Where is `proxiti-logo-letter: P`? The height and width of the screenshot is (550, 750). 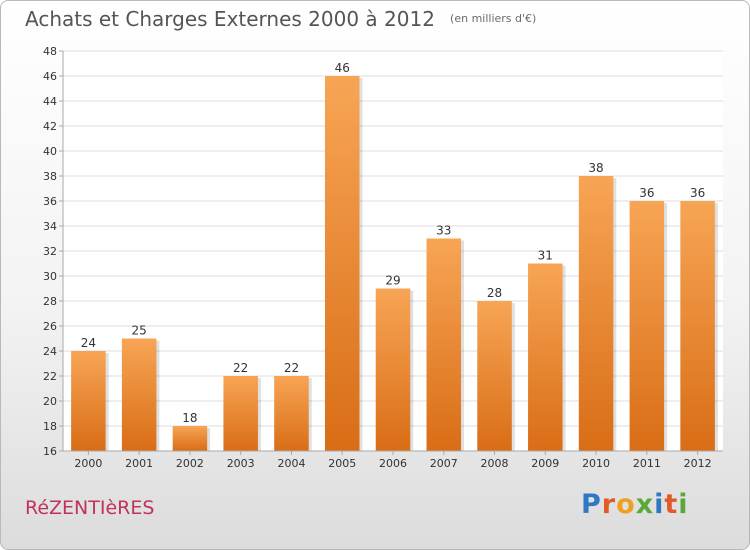 proxiti-logo-letter: P is located at coordinates (591, 504).